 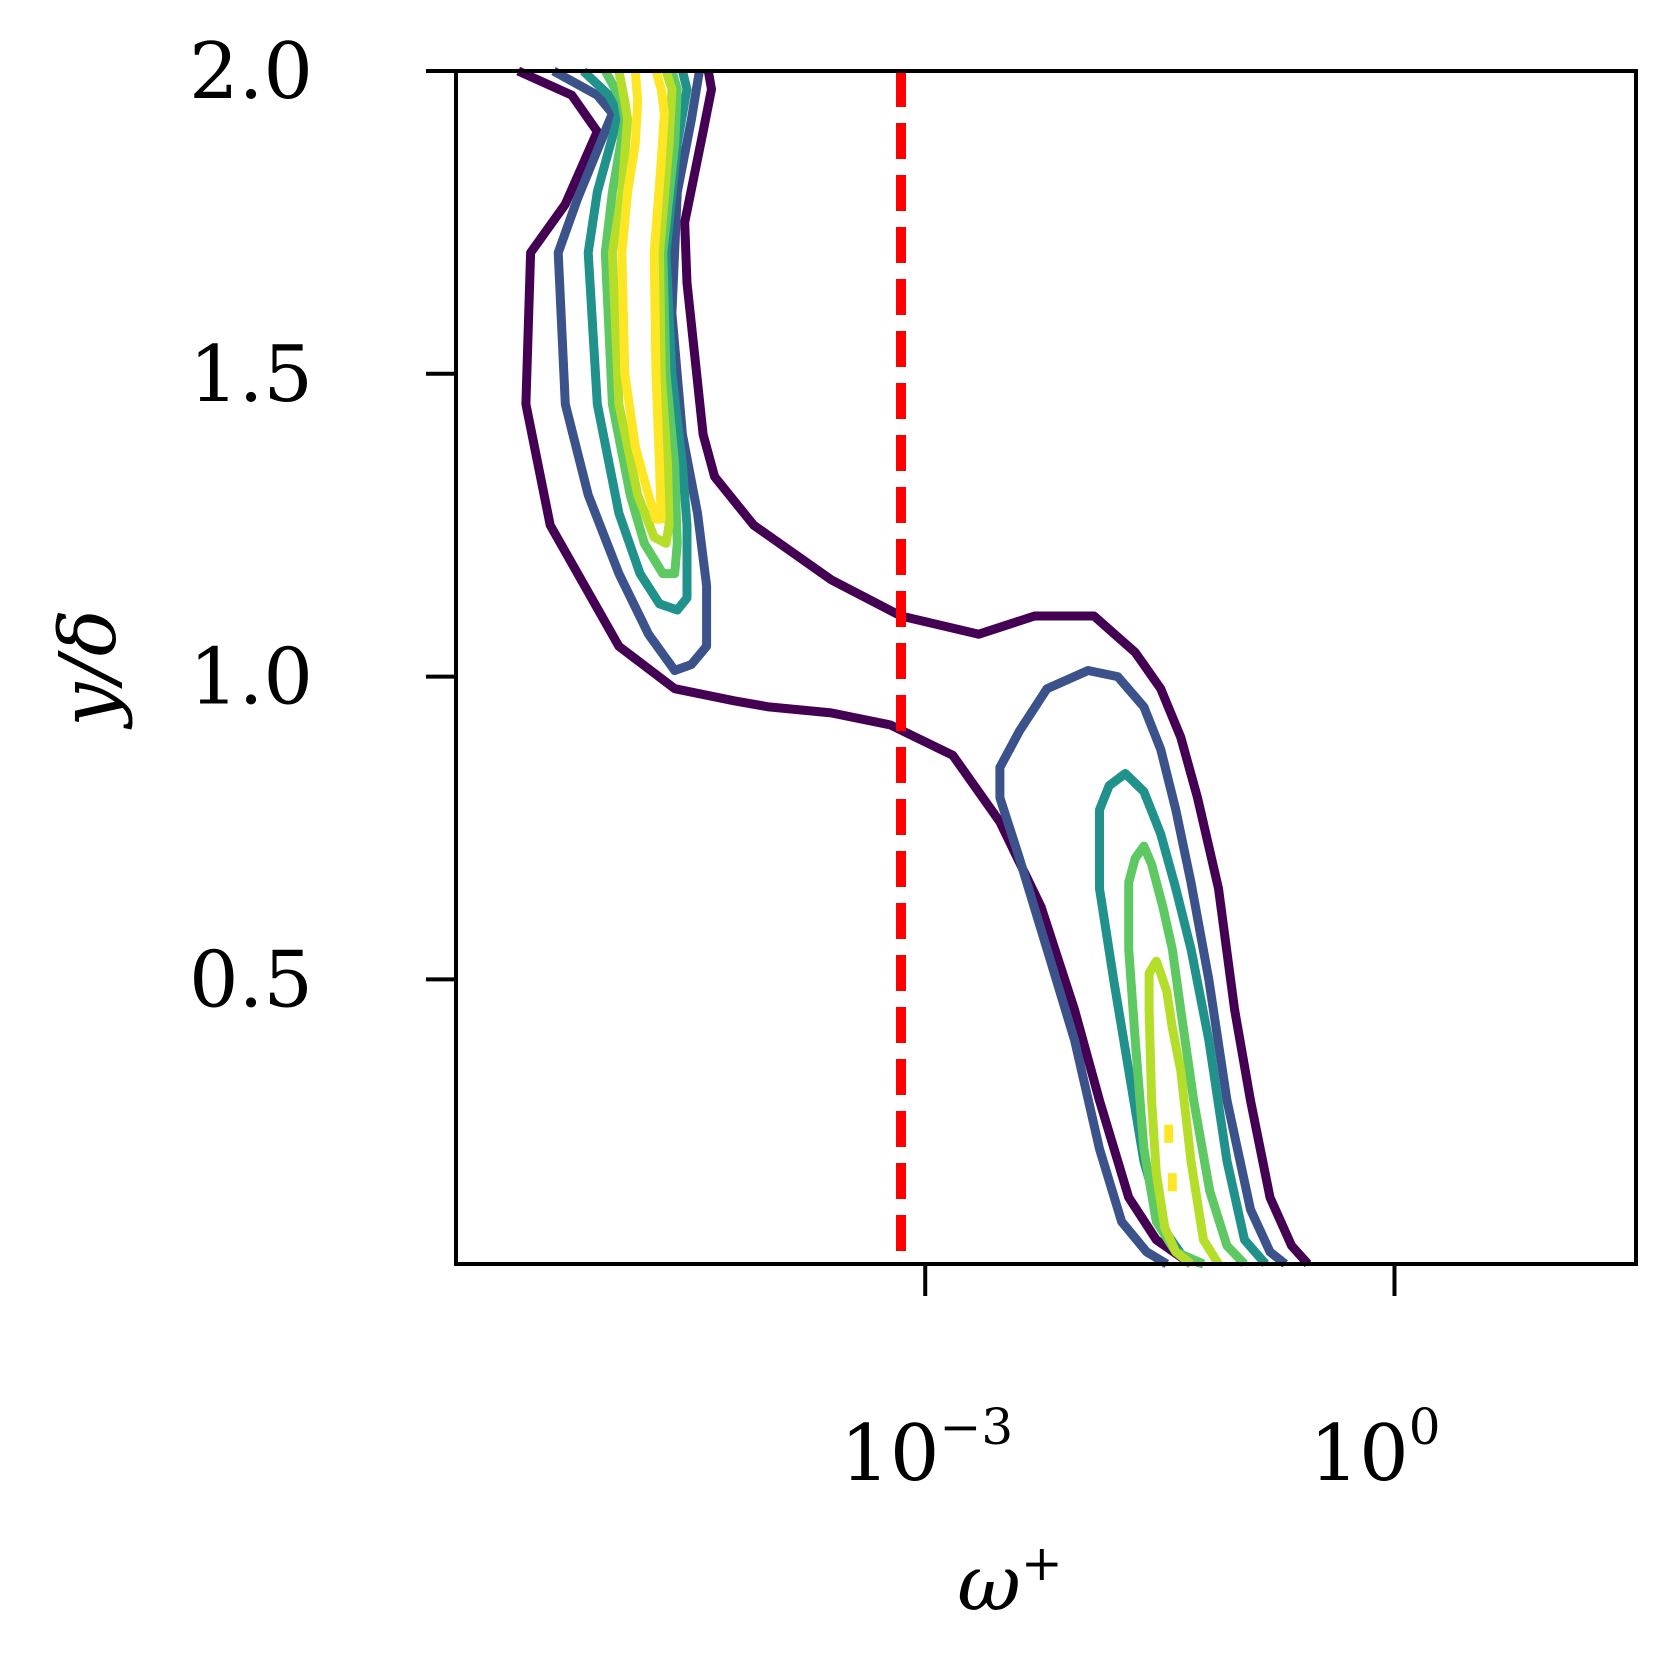 What do you see at coordinates (926, 1448) in the screenshot?
I see `x-tick-label: 10⁻³` at bounding box center [926, 1448].